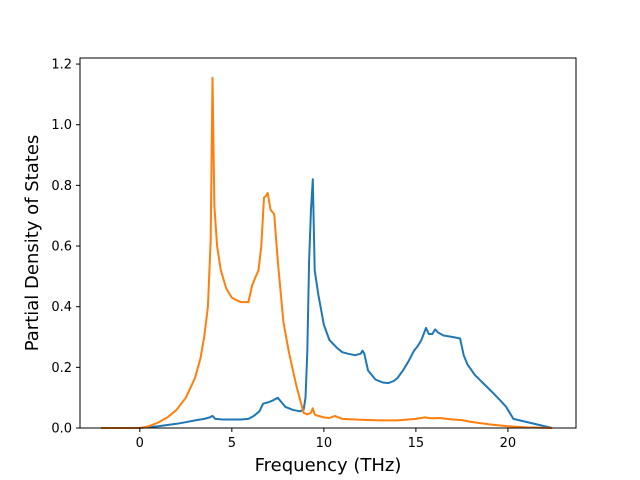 This screenshot has height=480, width=640. I want to click on y-tick-label: 0.6, so click(61, 247).